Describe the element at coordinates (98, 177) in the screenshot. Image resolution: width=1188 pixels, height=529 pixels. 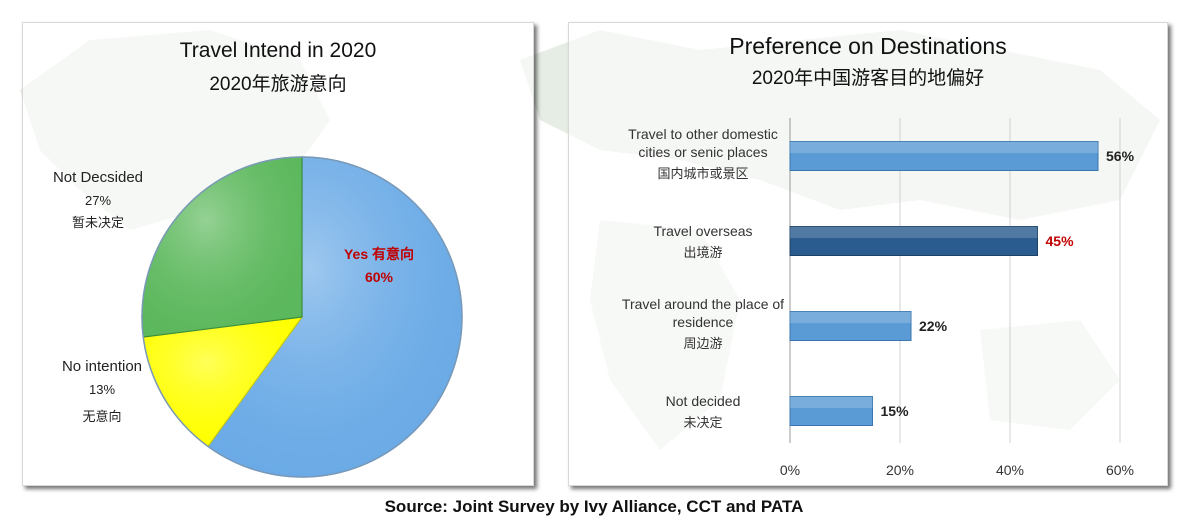
I see `pie-label-not-decided: Not Decsided` at that location.